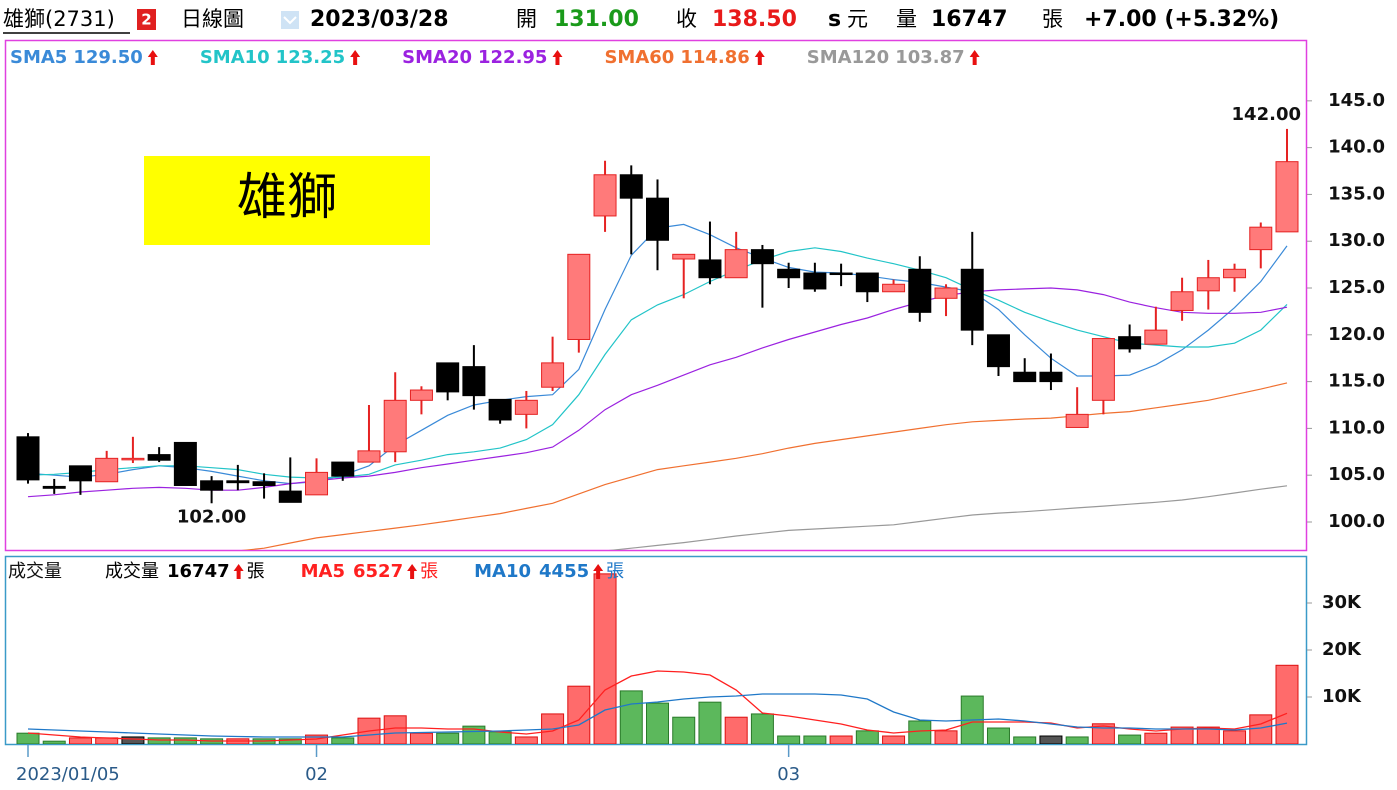 This screenshot has height=790, width=1397. Describe the element at coordinates (1356, 521) in the screenshot. I see `y-tick-label: 100.0` at that location.